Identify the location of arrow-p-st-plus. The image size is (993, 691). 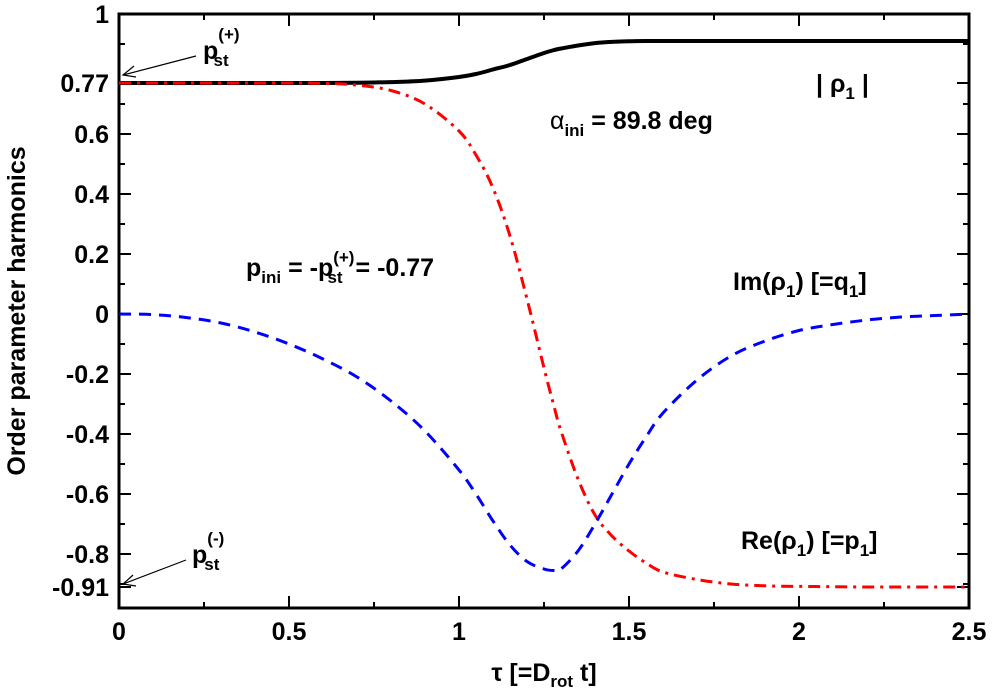
(159, 66).